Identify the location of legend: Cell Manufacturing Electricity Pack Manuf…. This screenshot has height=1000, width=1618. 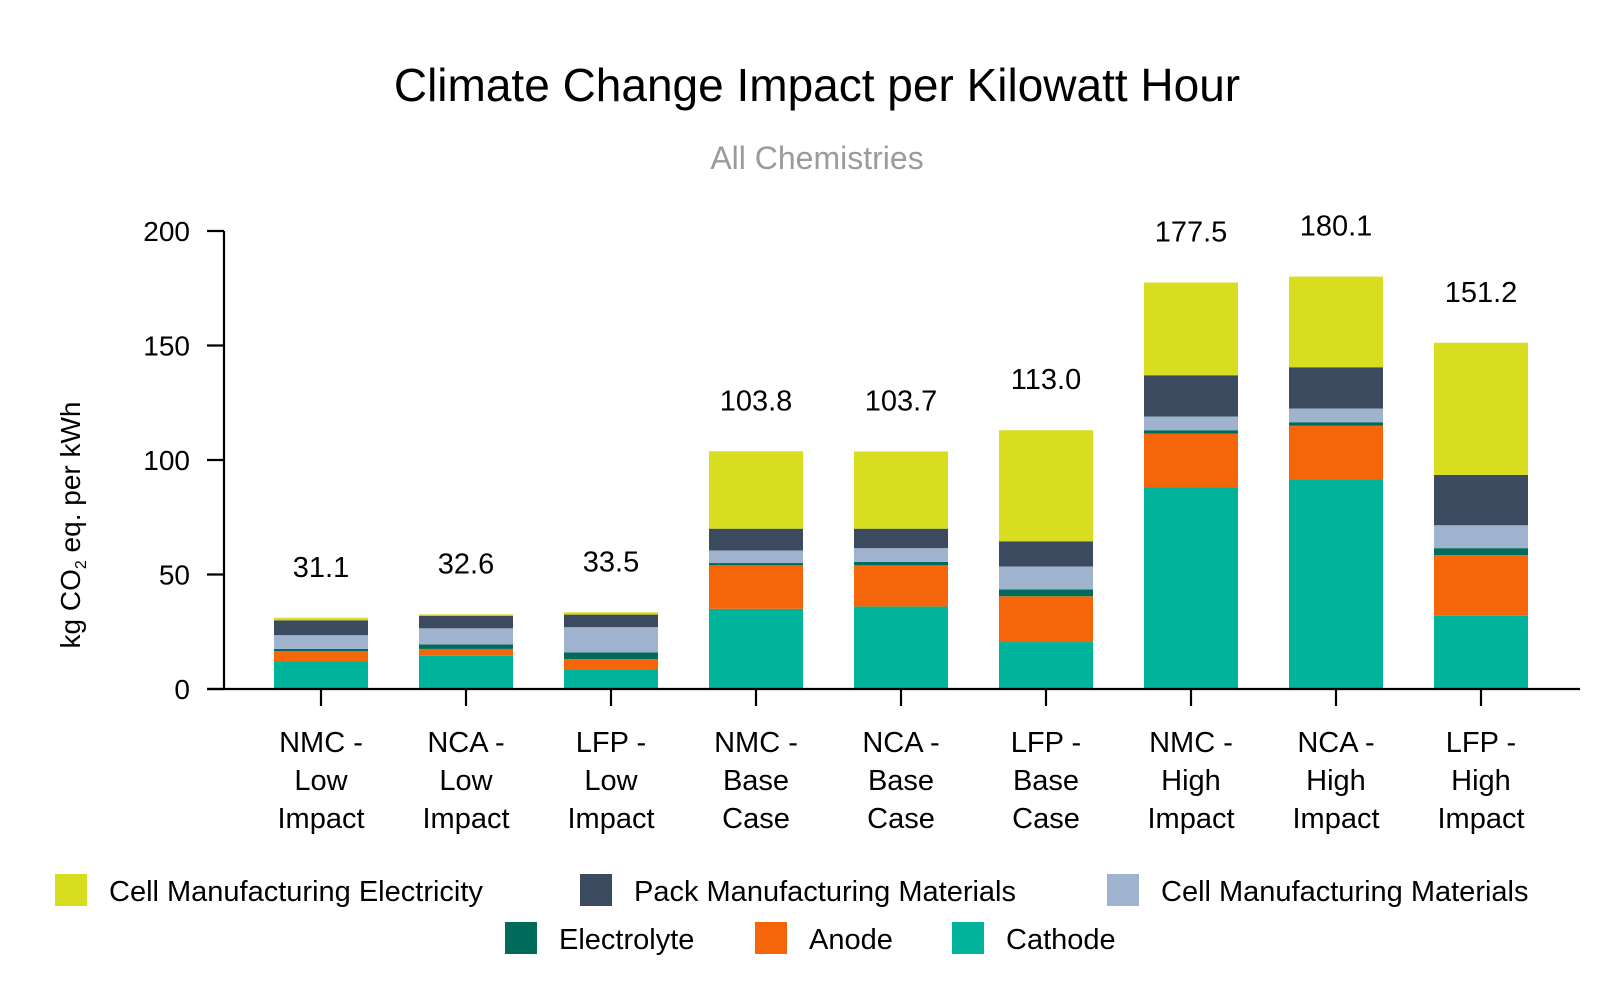
(791, 915).